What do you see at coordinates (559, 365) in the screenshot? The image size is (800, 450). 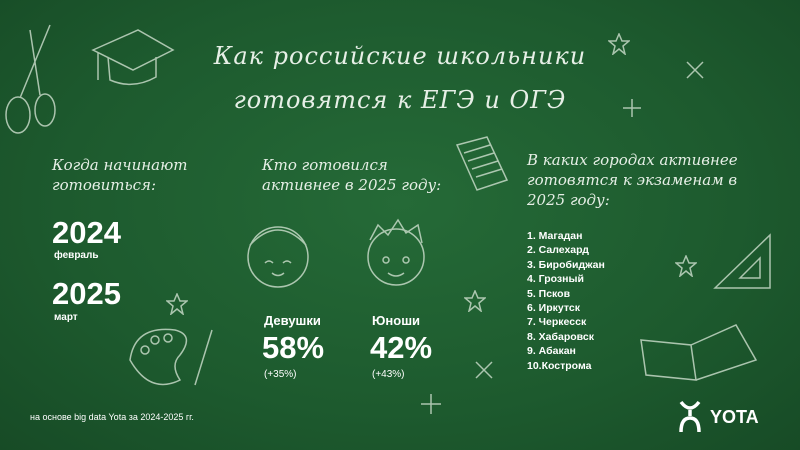 I see `list-item: 10.Кострома` at bounding box center [559, 365].